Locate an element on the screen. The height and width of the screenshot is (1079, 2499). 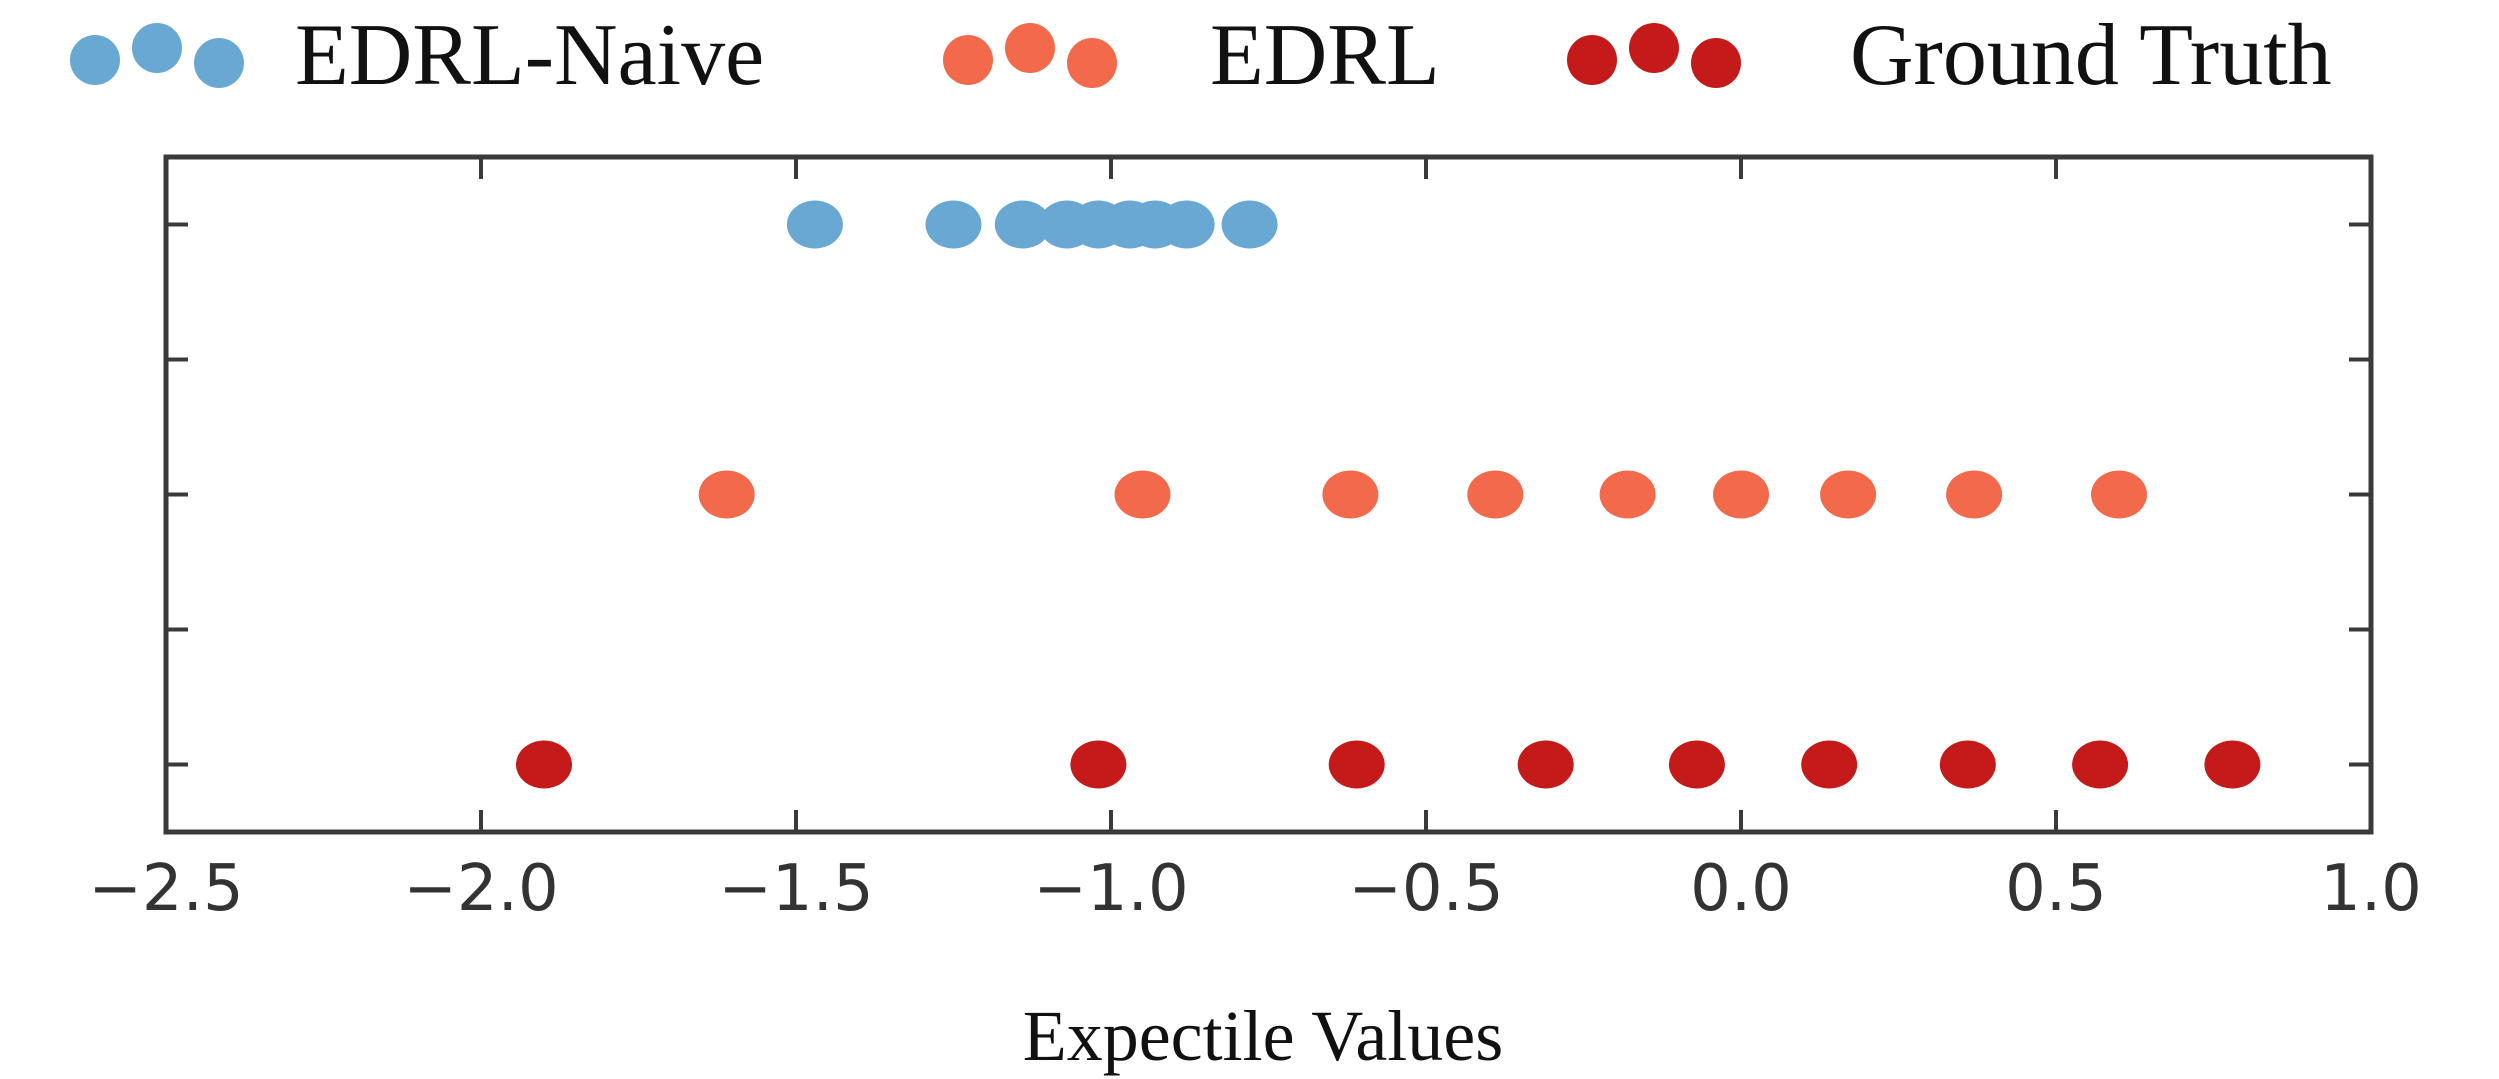
legend-label: EDRL-Naive is located at coordinates (529, 55).